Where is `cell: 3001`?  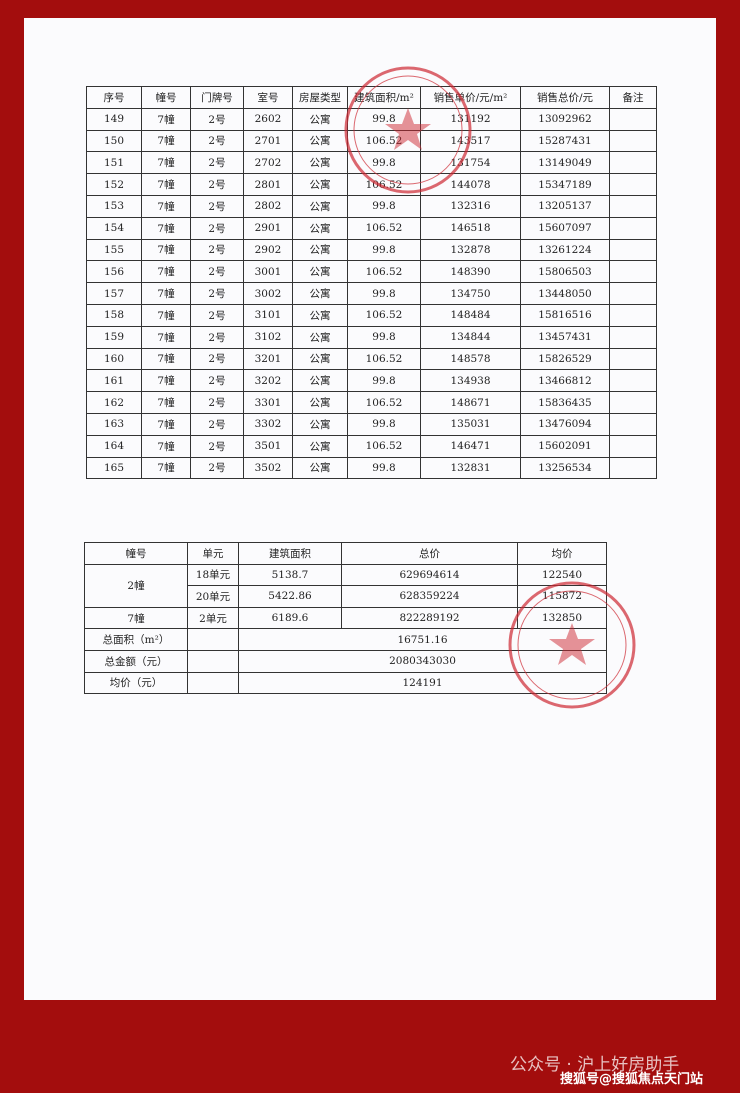
cell: 3001 is located at coordinates (268, 272).